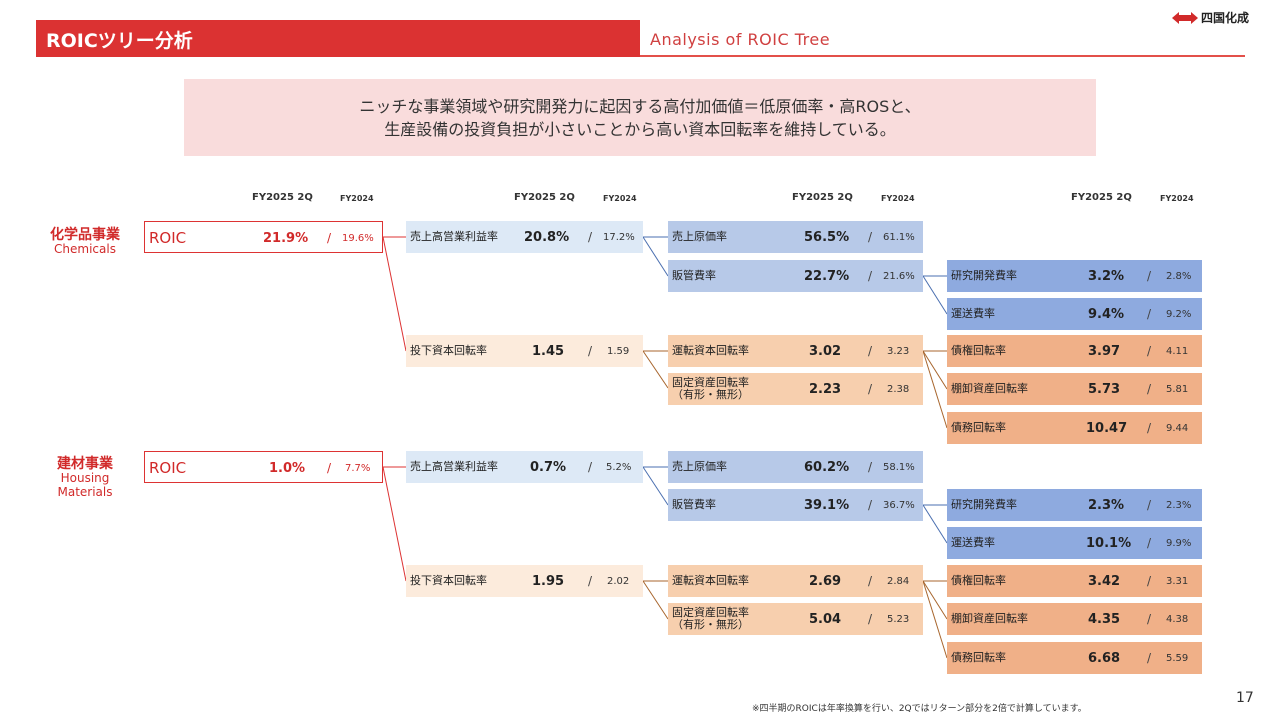  What do you see at coordinates (1245, 698) in the screenshot?
I see `page-number: 17` at bounding box center [1245, 698].